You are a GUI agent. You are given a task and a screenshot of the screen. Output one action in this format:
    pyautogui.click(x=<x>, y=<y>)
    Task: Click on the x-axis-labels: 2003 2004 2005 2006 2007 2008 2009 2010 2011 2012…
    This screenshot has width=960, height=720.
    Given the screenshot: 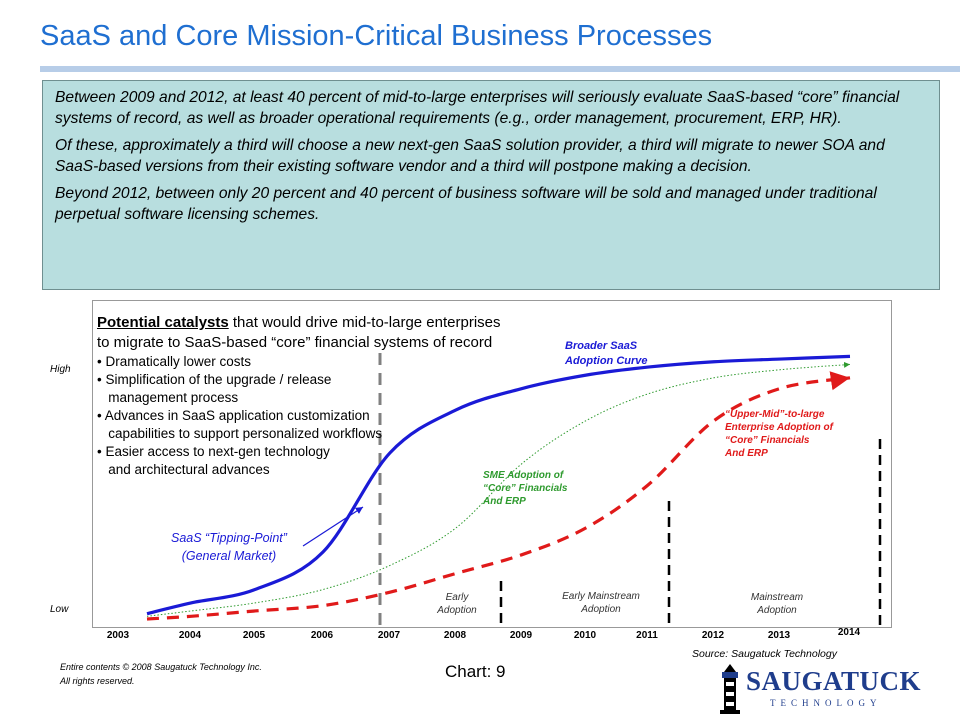 What is the action you would take?
    pyautogui.click(x=480, y=636)
    